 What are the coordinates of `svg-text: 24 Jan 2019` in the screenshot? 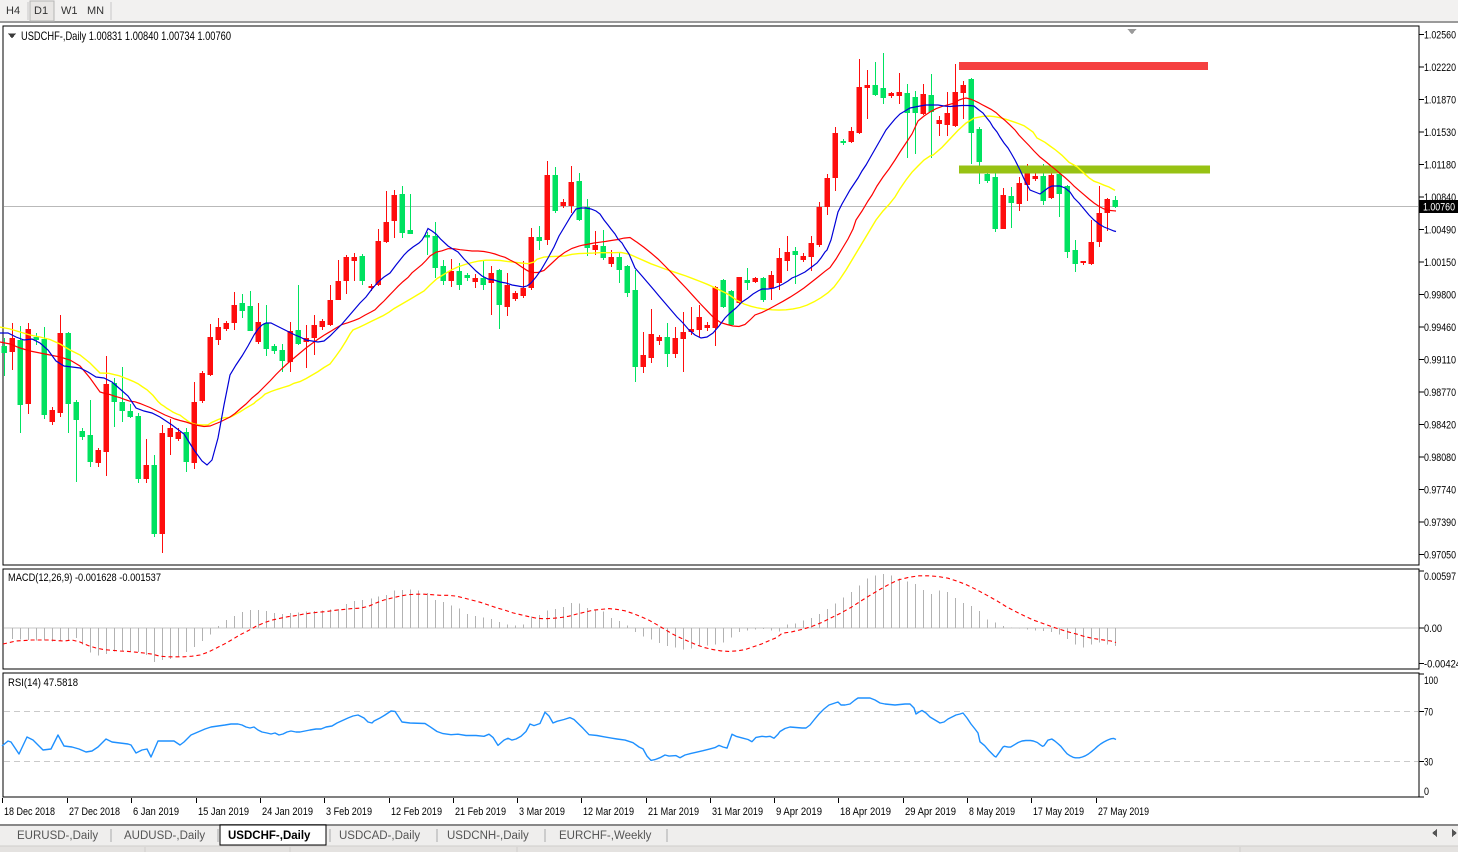 It's located at (287, 812).